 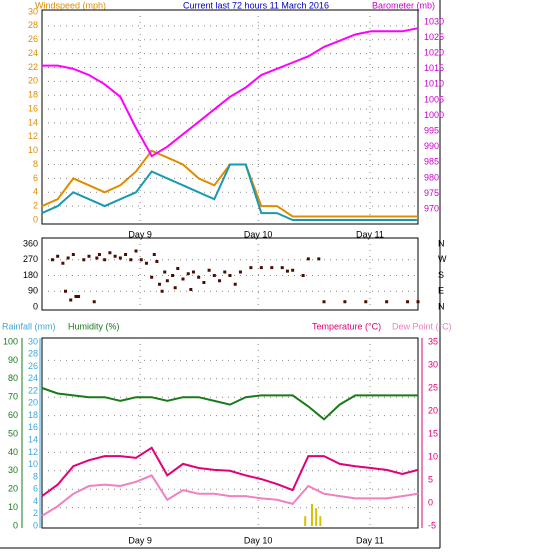 What do you see at coordinates (13, 433) in the screenshot?
I see `y-tick-label: 50` at bounding box center [13, 433].